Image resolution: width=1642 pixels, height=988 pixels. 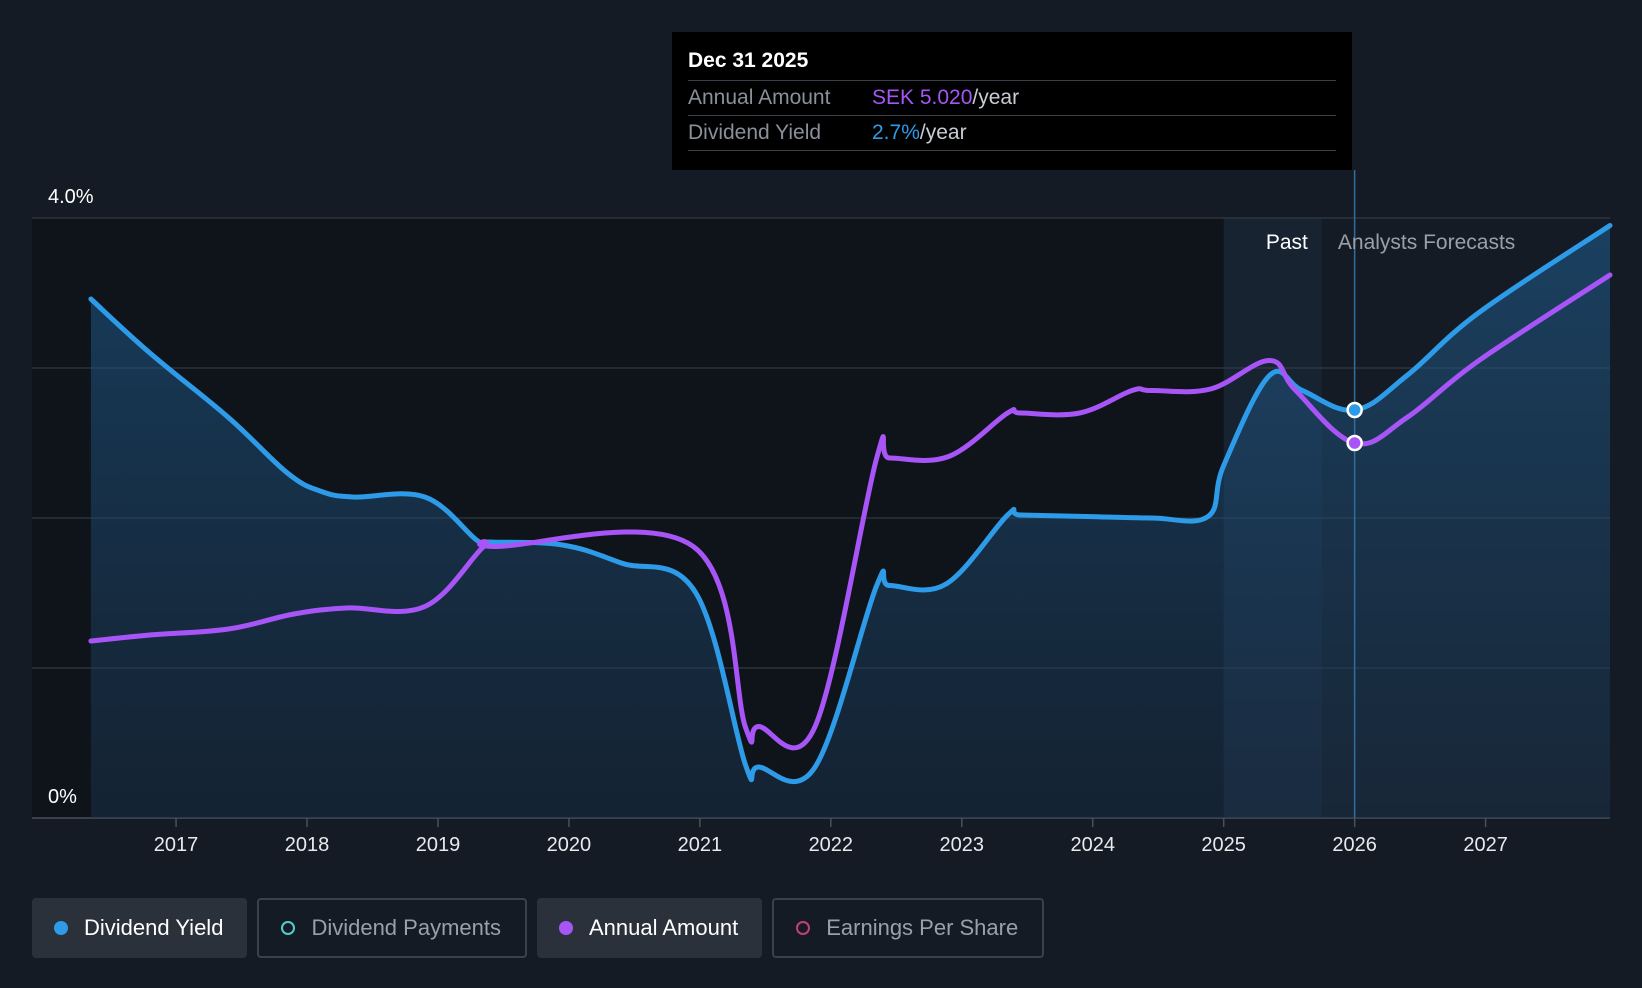 What do you see at coordinates (1354, 410) in the screenshot?
I see `dividend-yield-point` at bounding box center [1354, 410].